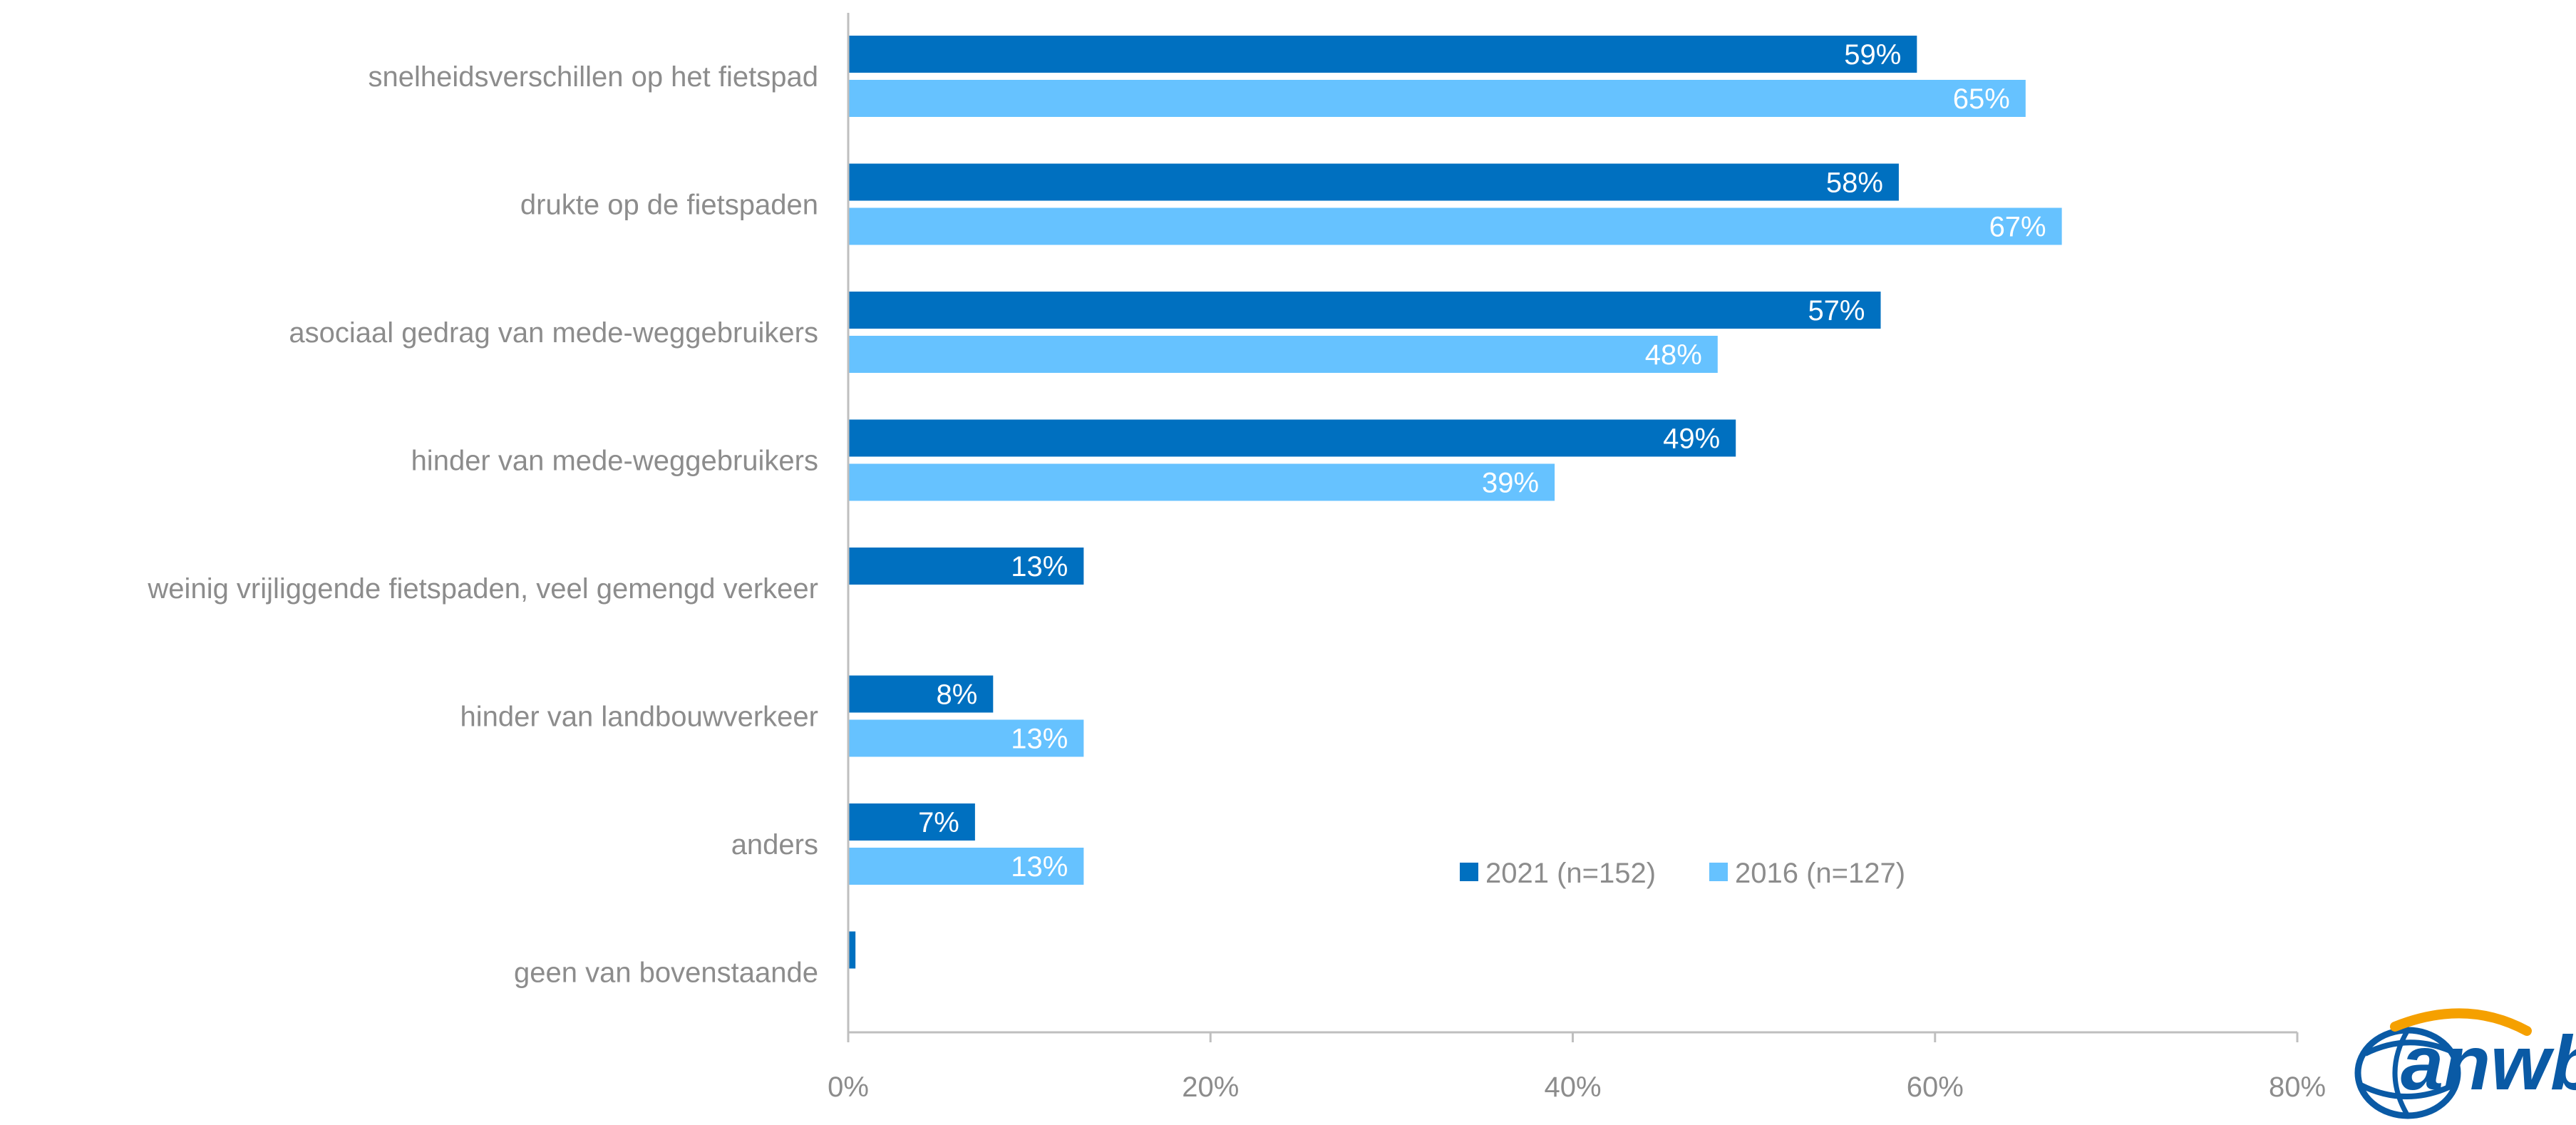 The height and width of the screenshot is (1125, 2576). I want to click on category-label: snelheidsverschillen op het fietspad, so click(593, 77).